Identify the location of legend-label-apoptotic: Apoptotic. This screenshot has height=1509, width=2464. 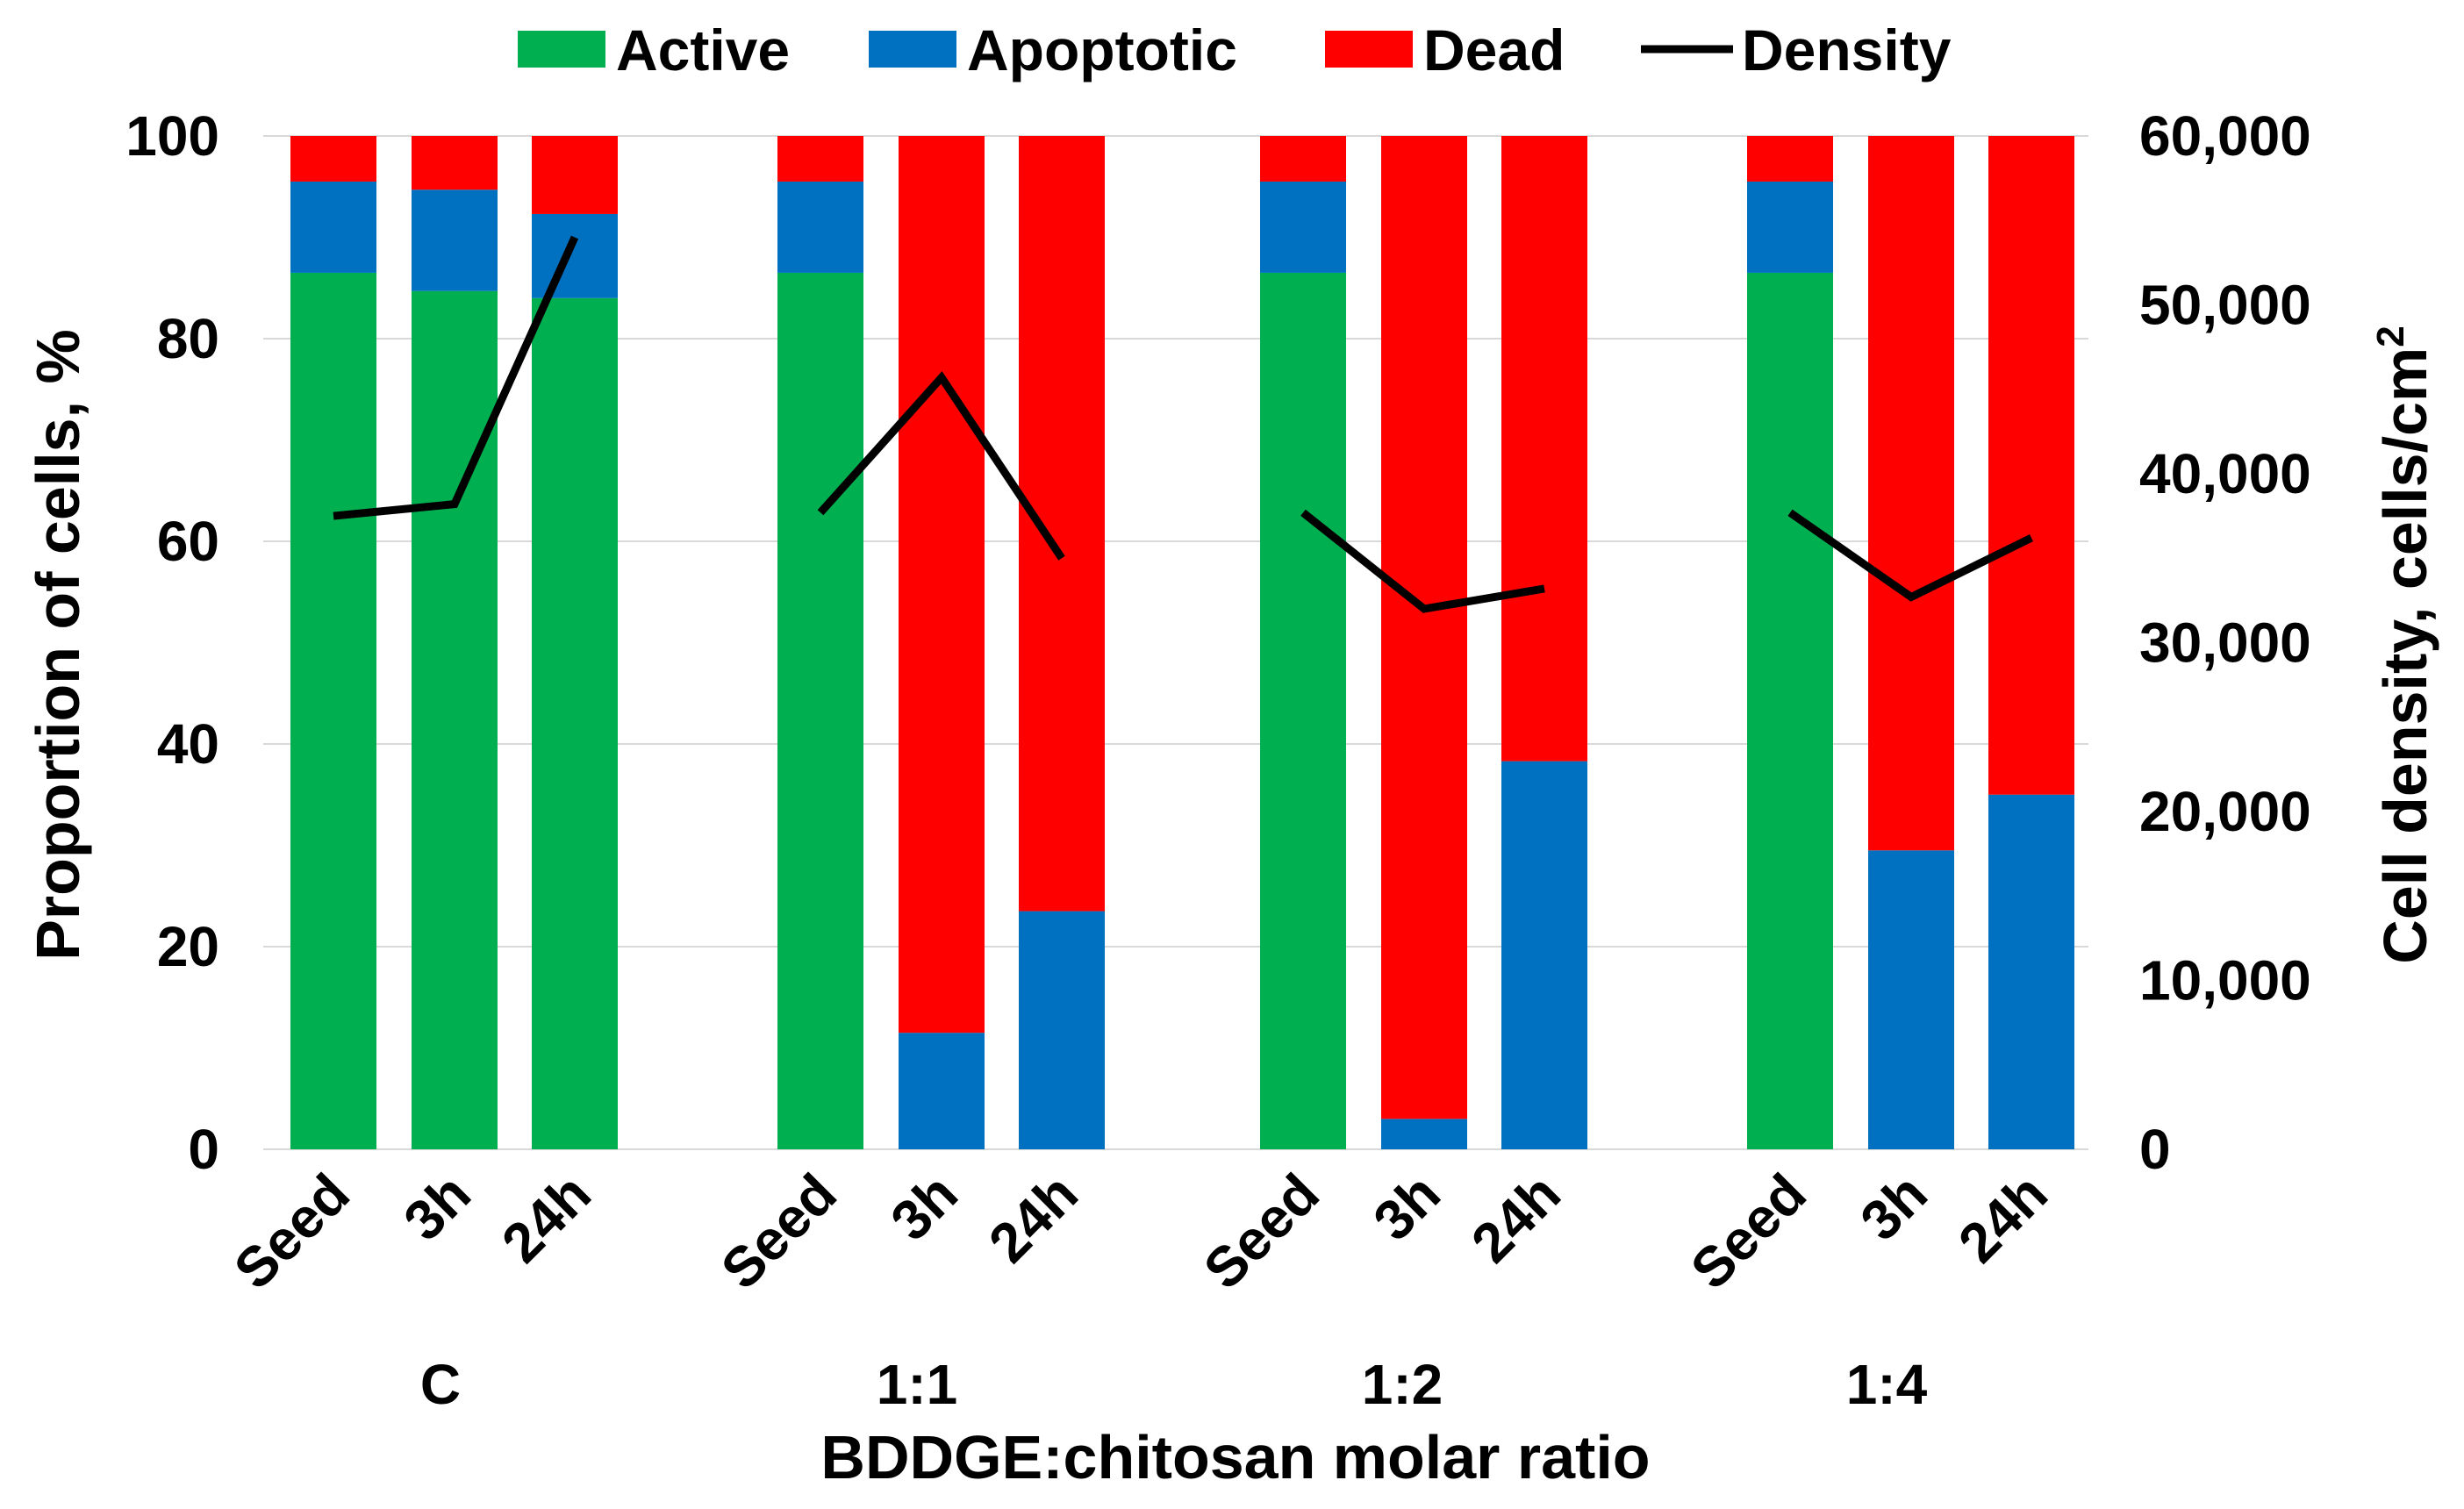
(1102, 50).